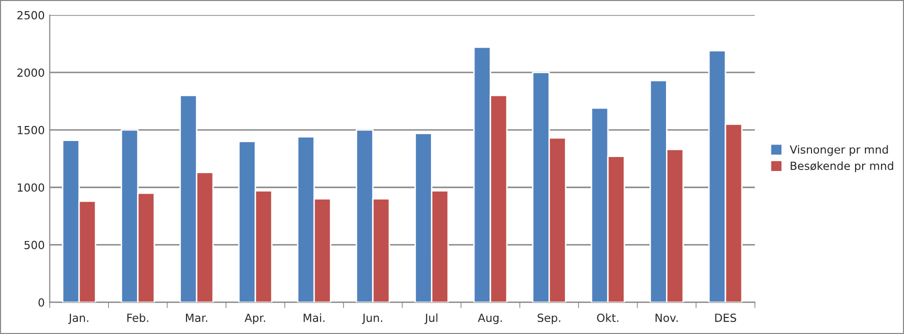 The width and height of the screenshot is (904, 334). What do you see at coordinates (137, 317) in the screenshot?
I see `x-tick-label: Feb.` at bounding box center [137, 317].